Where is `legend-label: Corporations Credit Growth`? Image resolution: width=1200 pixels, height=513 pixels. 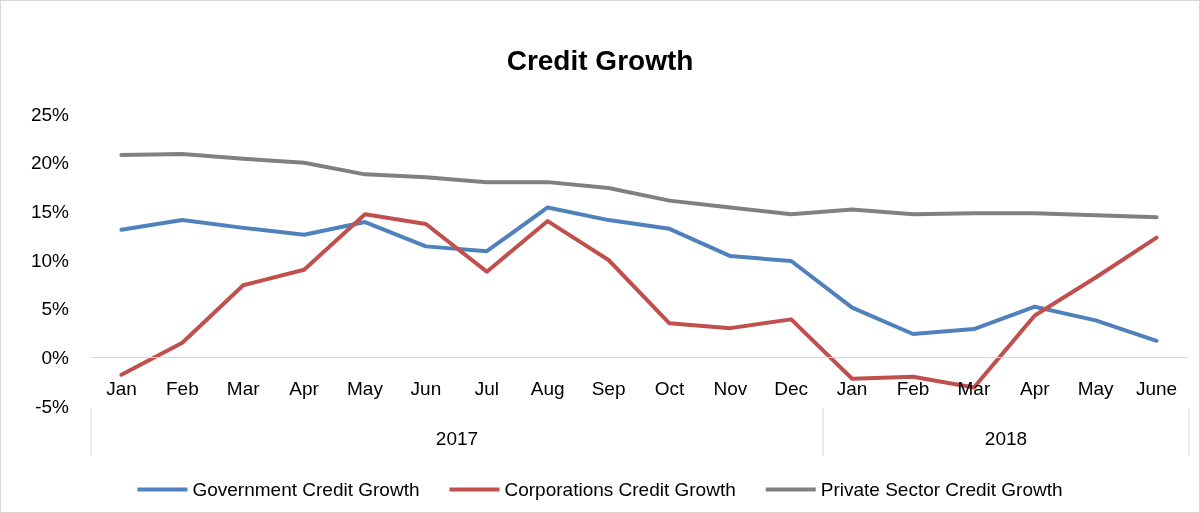
legend-label: Corporations Credit Growth is located at coordinates (620, 489).